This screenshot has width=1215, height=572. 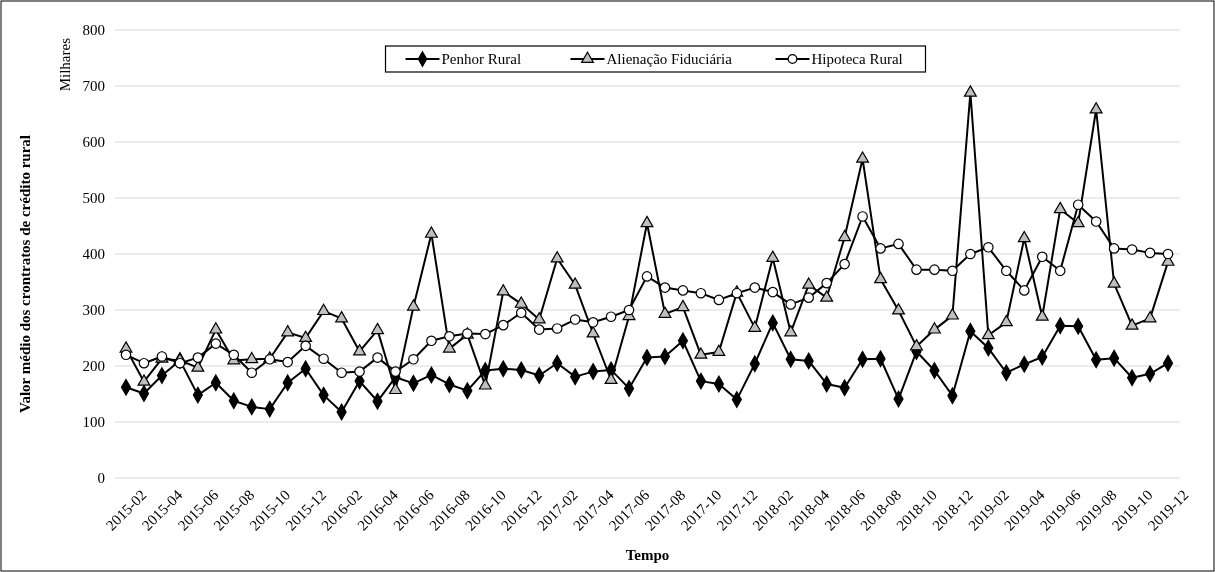 What do you see at coordinates (93, 86) in the screenshot?
I see `y-tick-label: 700` at bounding box center [93, 86].